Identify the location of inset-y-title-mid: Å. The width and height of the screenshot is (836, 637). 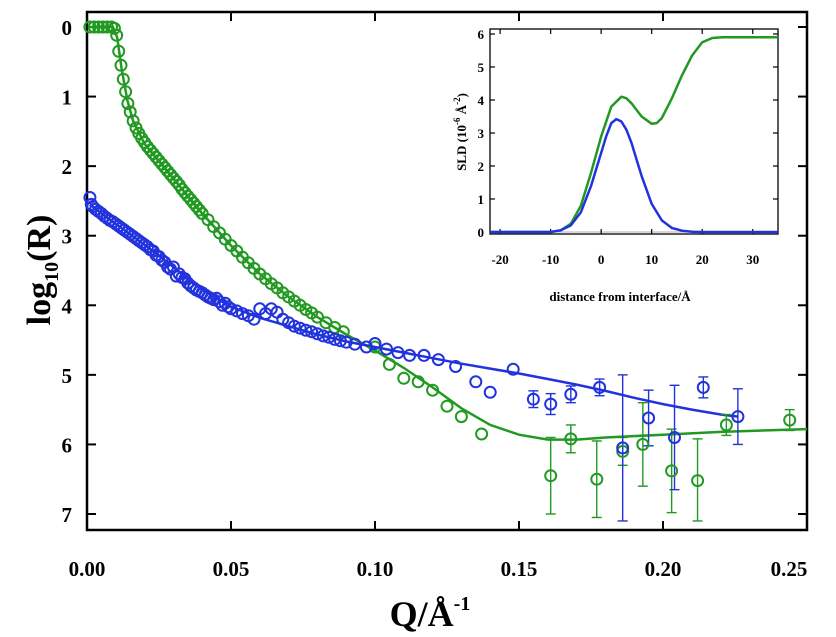
(461, 110).